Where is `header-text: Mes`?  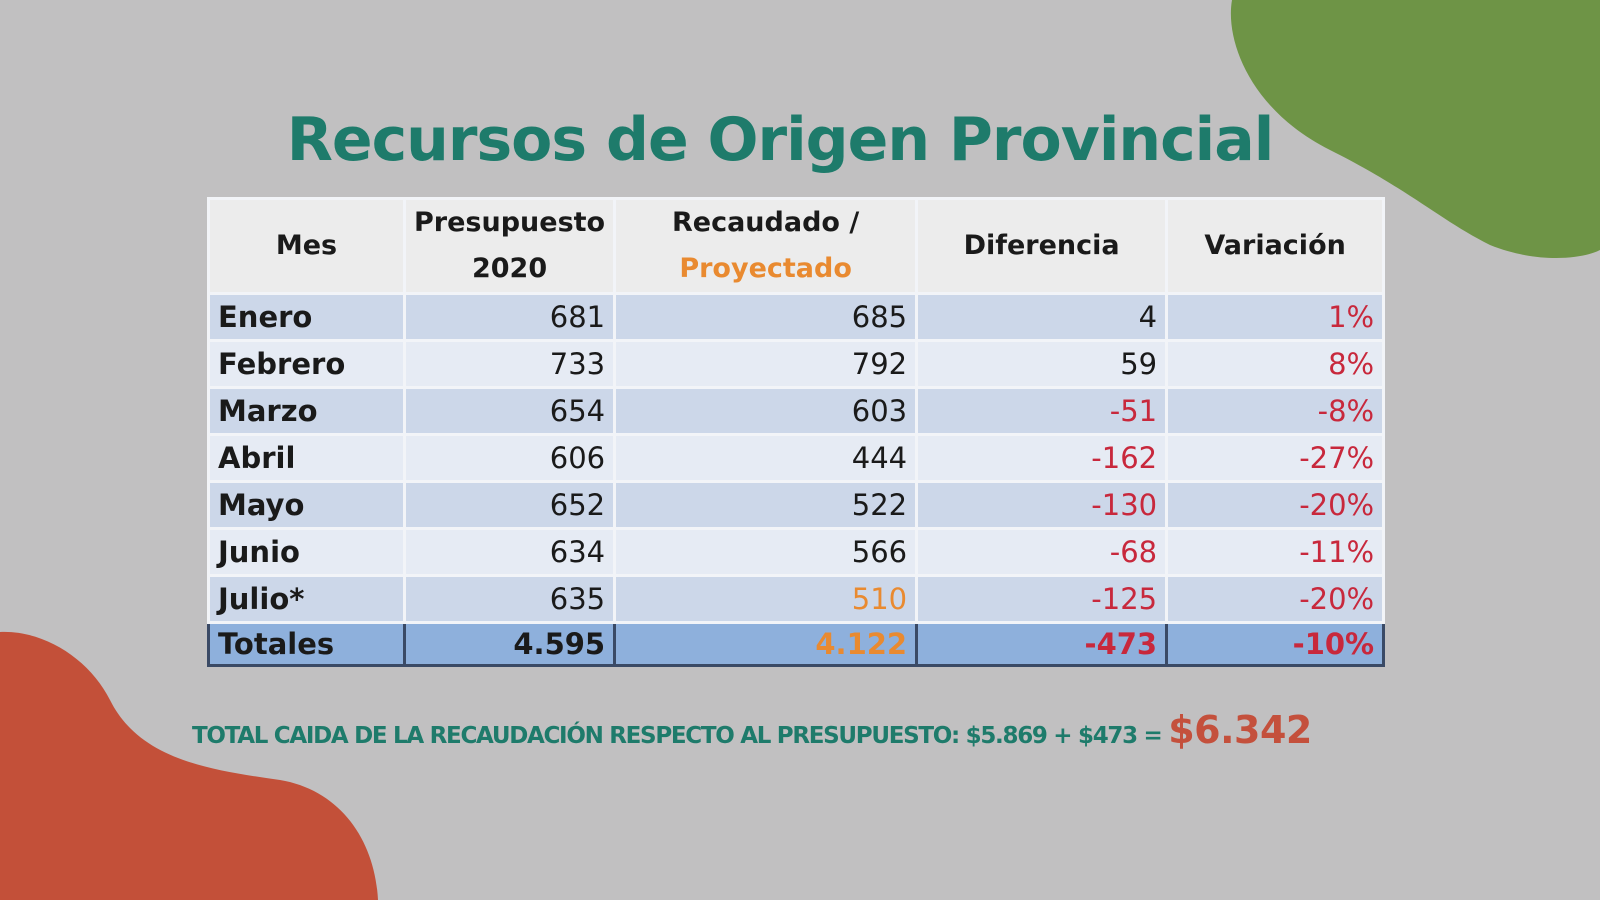 header-text: Mes is located at coordinates (306, 245).